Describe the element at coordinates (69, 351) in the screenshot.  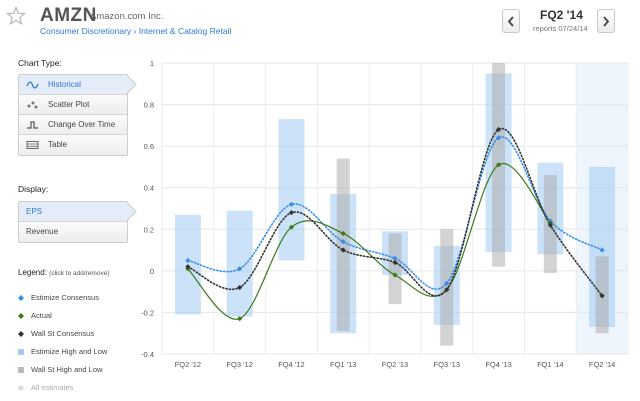
I see `legend-label: Estimize High and Low` at that location.